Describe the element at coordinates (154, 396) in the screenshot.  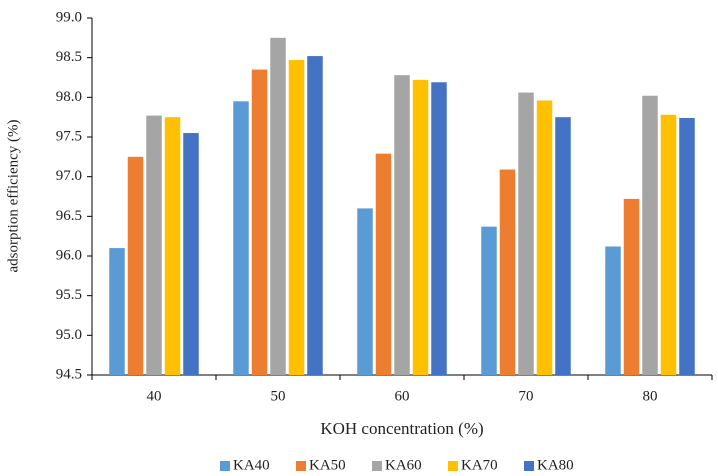
I see `x-tick-label: 40` at that location.